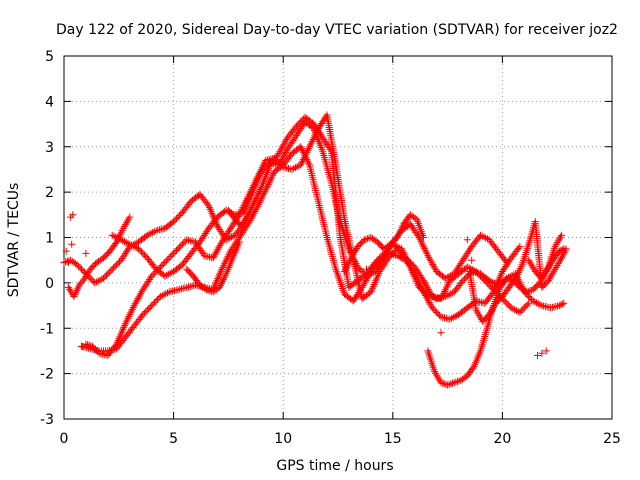  What do you see at coordinates (49, 193) in the screenshot?
I see `y-tick-label: 2` at bounding box center [49, 193].